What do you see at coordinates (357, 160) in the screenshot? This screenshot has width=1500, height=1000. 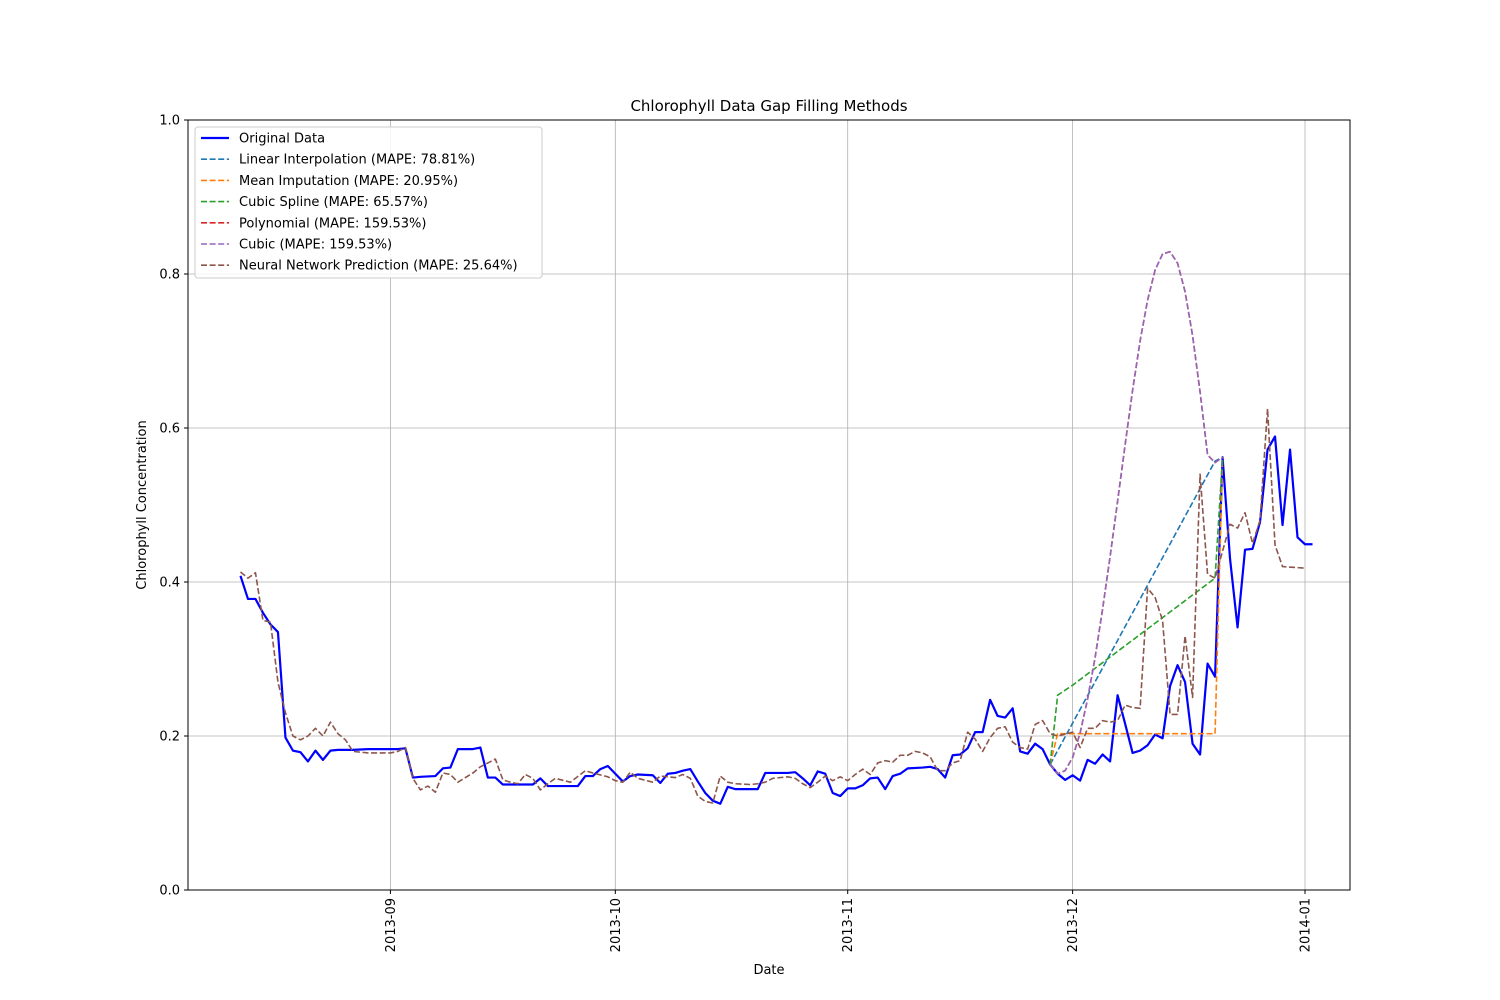 I see `legend-label-1: Linear Interpolation (MAPE: 78.81%)` at bounding box center [357, 160].